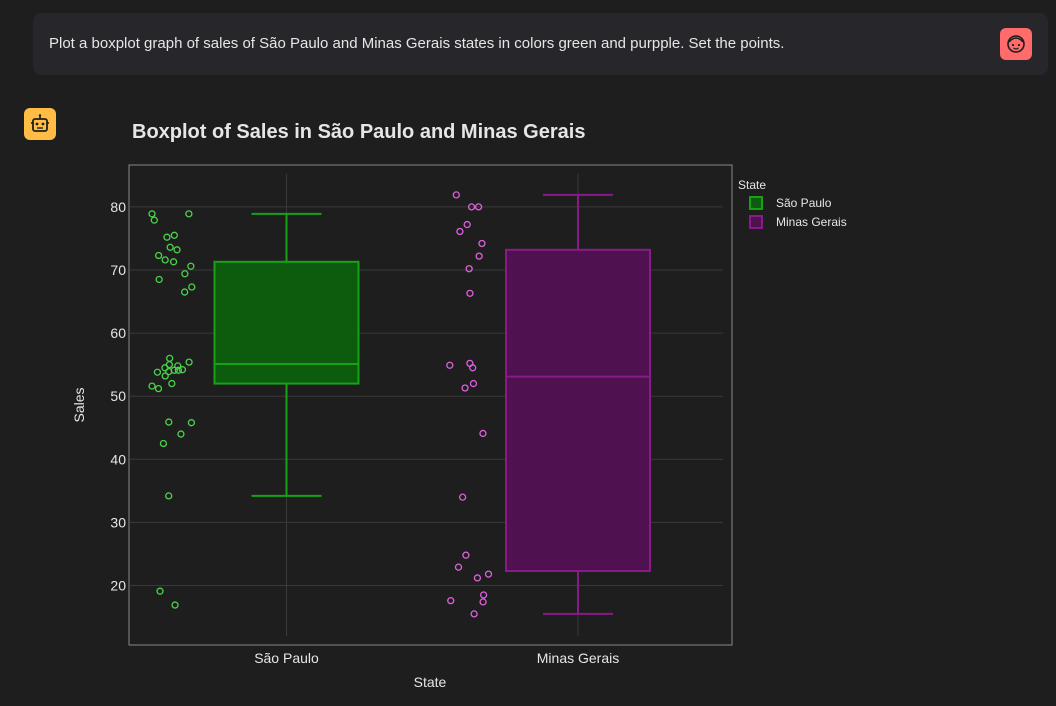 Image resolution: width=1056 pixels, height=706 pixels. I want to click on y-axis-label: Sales, so click(79, 404).